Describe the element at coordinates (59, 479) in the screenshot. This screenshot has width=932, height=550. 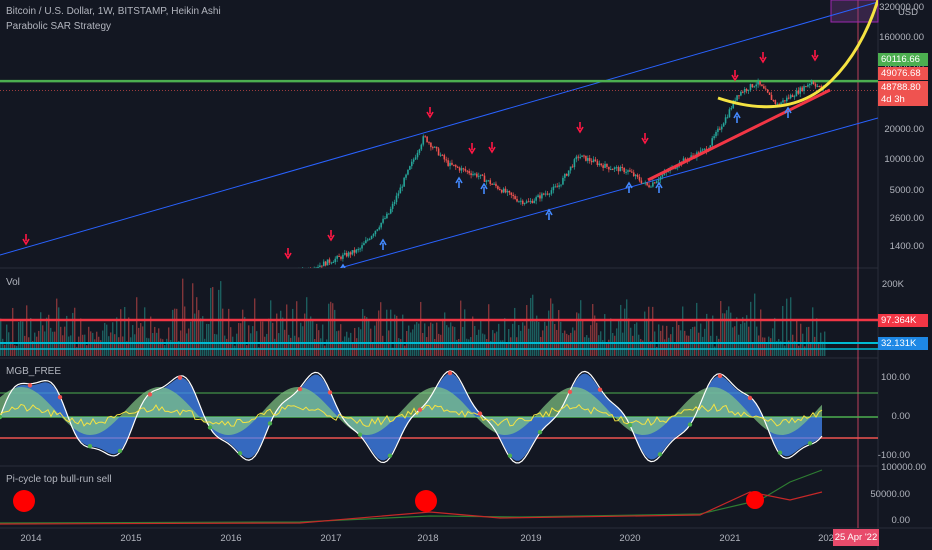
I see `pi-cycle-title: Pi-cycle top bull-run sell` at that location.